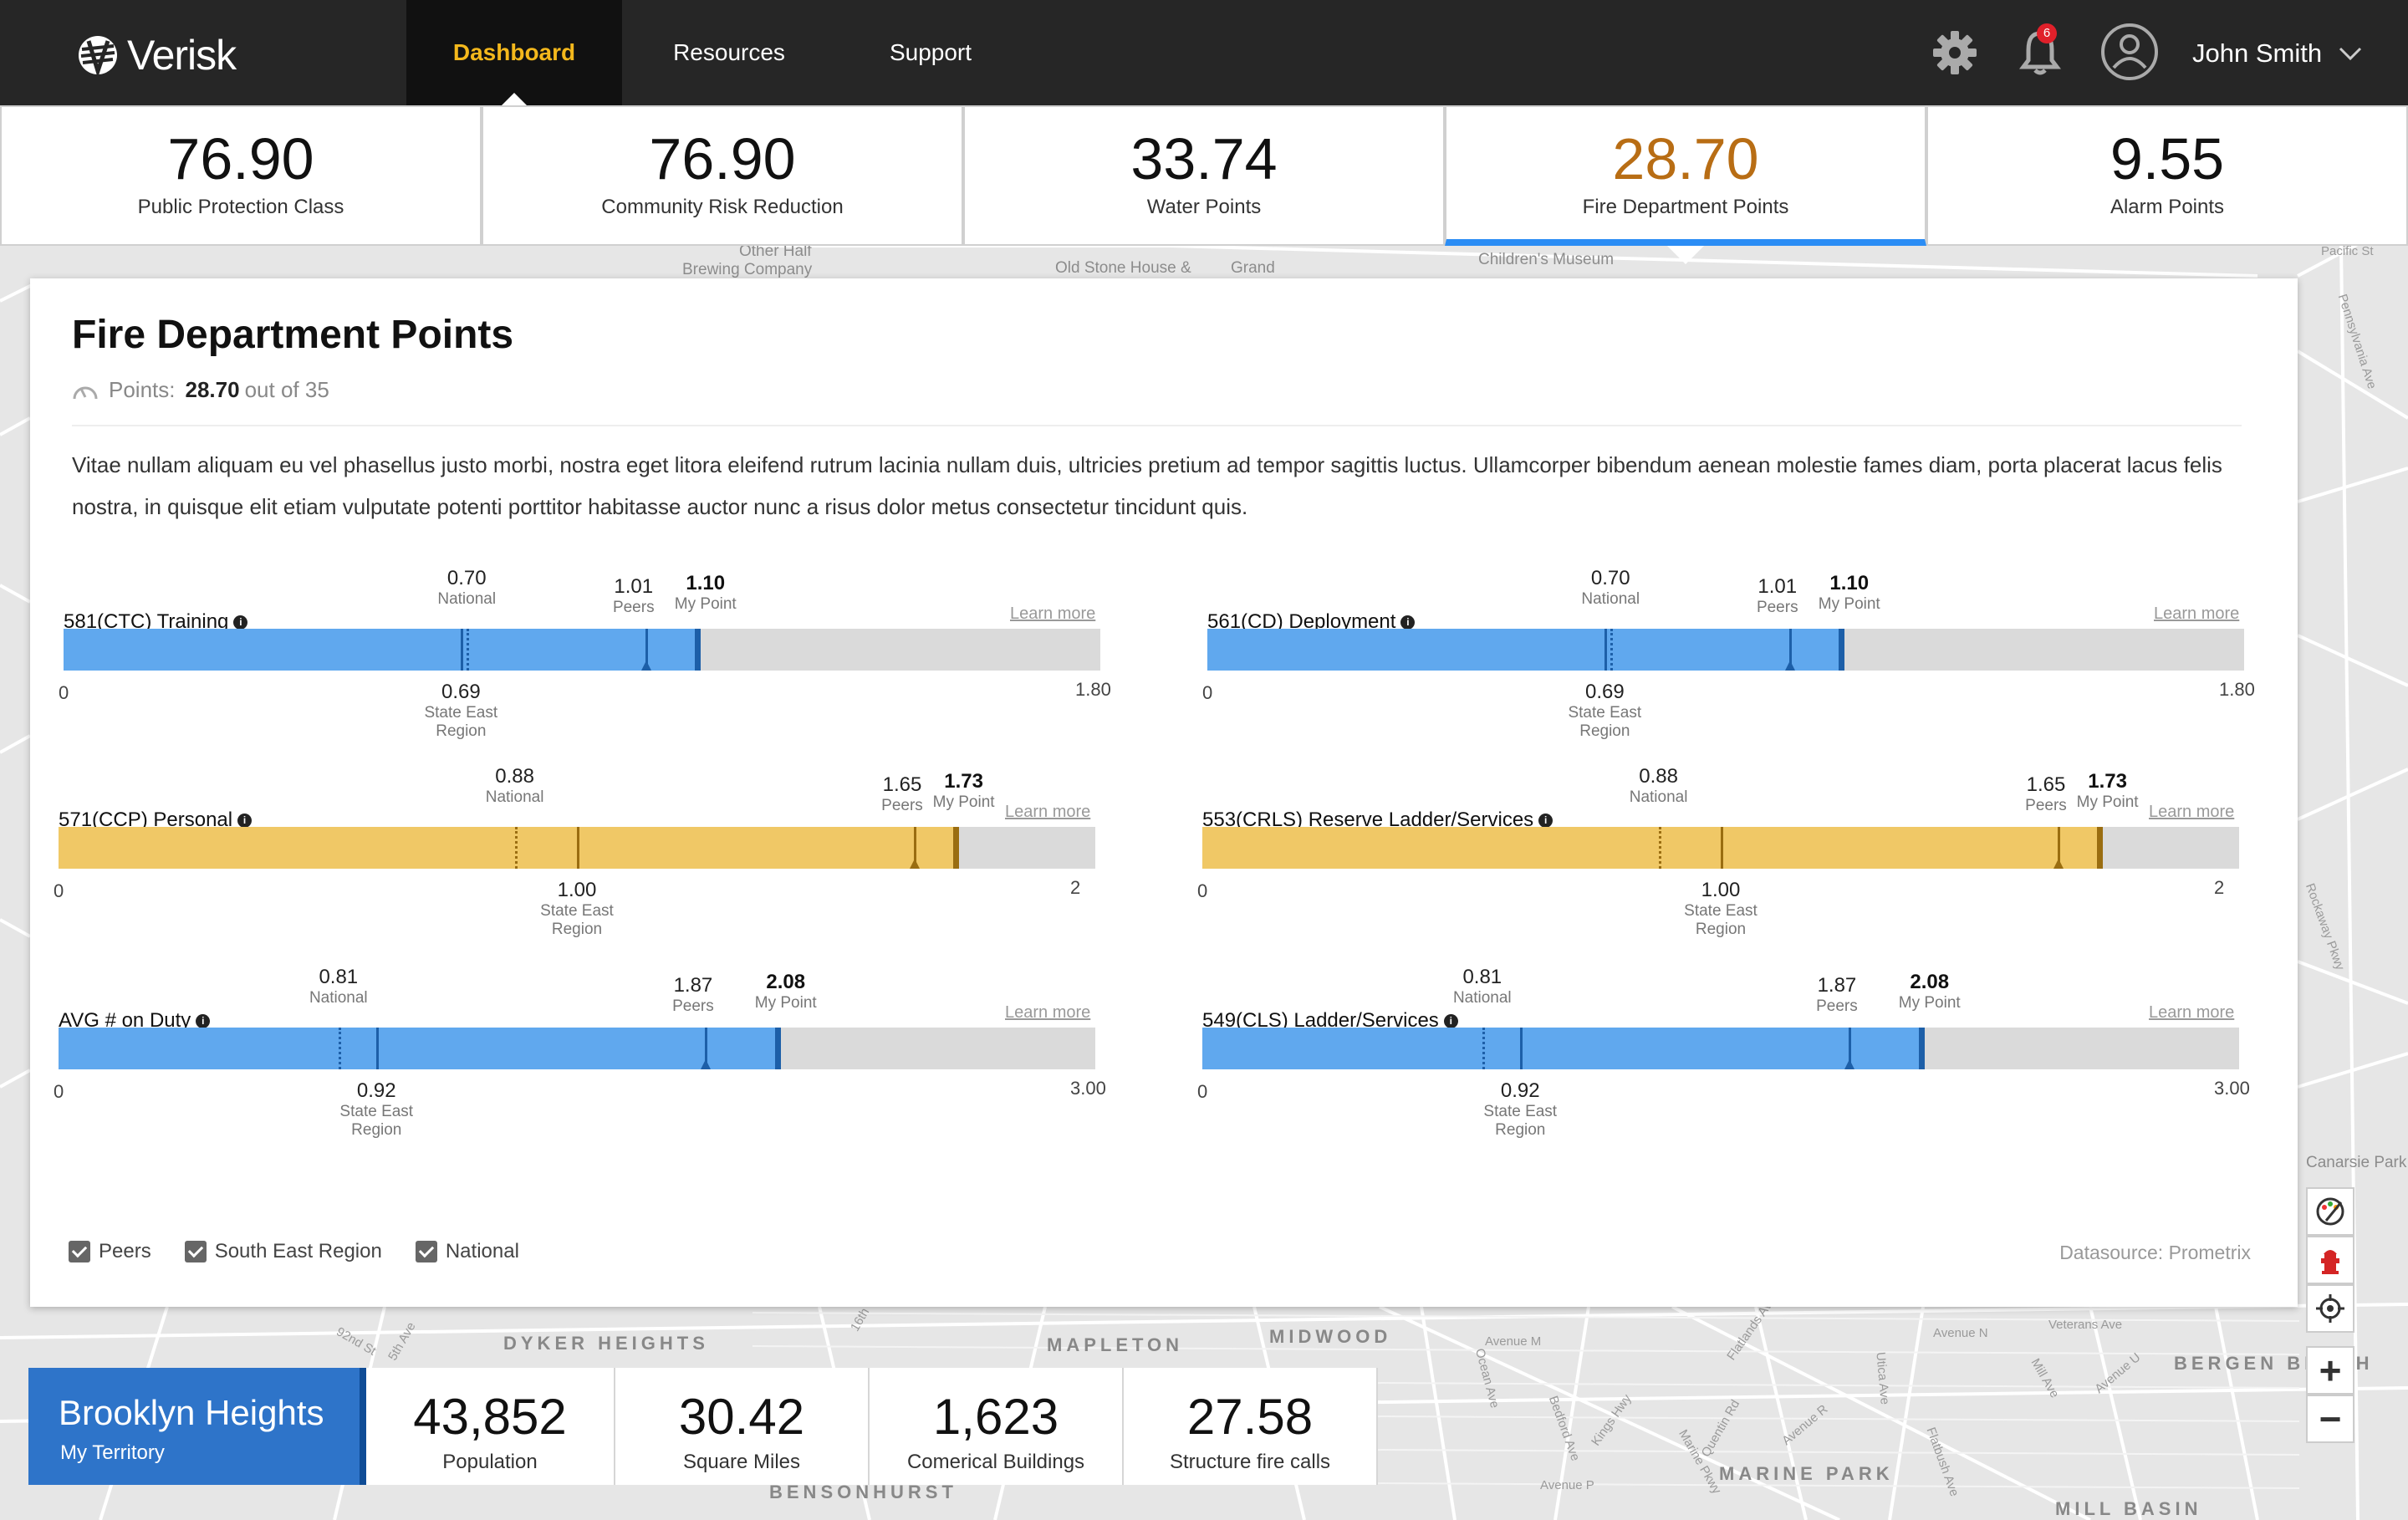 This screenshot has width=2408, height=1520. Describe the element at coordinates (80, 1252) in the screenshot. I see `checkbox-checked-icon` at that location.